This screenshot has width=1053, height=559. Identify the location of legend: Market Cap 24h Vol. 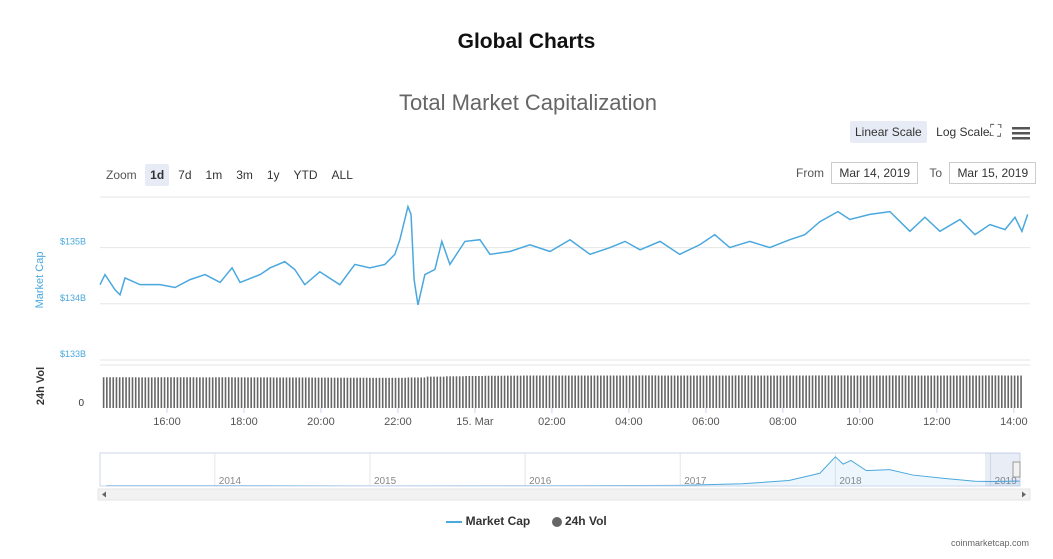
(526, 521).